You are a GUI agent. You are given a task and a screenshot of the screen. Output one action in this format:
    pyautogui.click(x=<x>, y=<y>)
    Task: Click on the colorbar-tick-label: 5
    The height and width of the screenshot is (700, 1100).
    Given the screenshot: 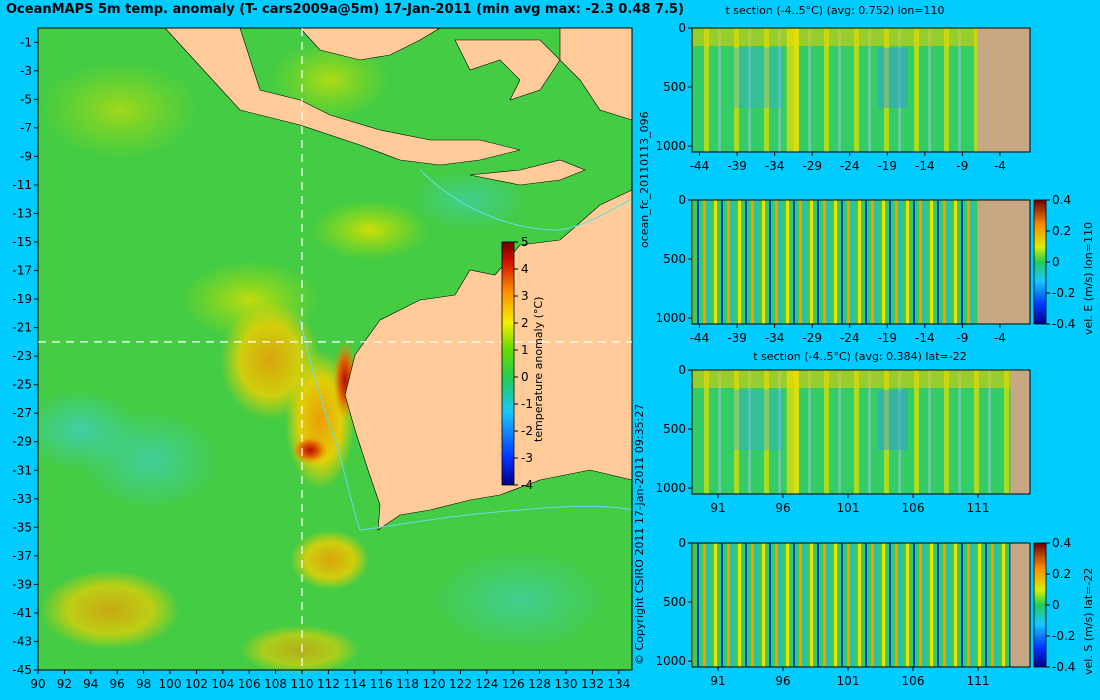 What is the action you would take?
    pyautogui.click(x=525, y=242)
    